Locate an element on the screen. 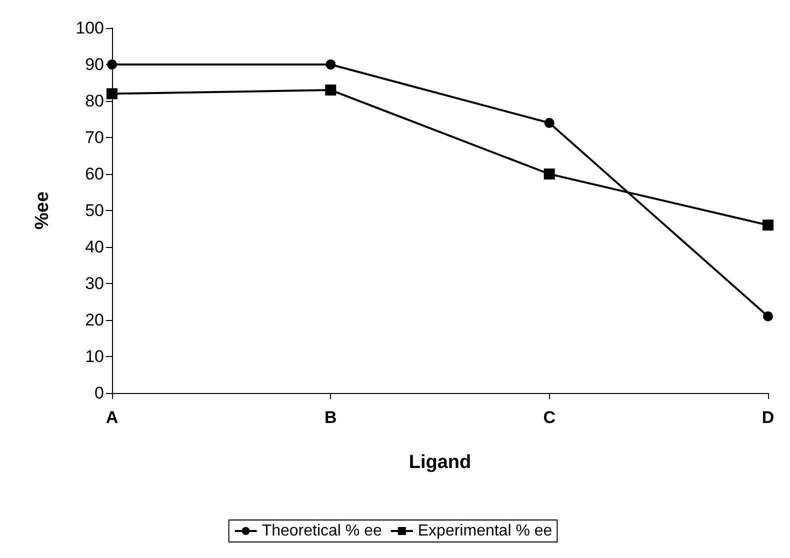  y-axis-title: %ee is located at coordinates (42, 210).